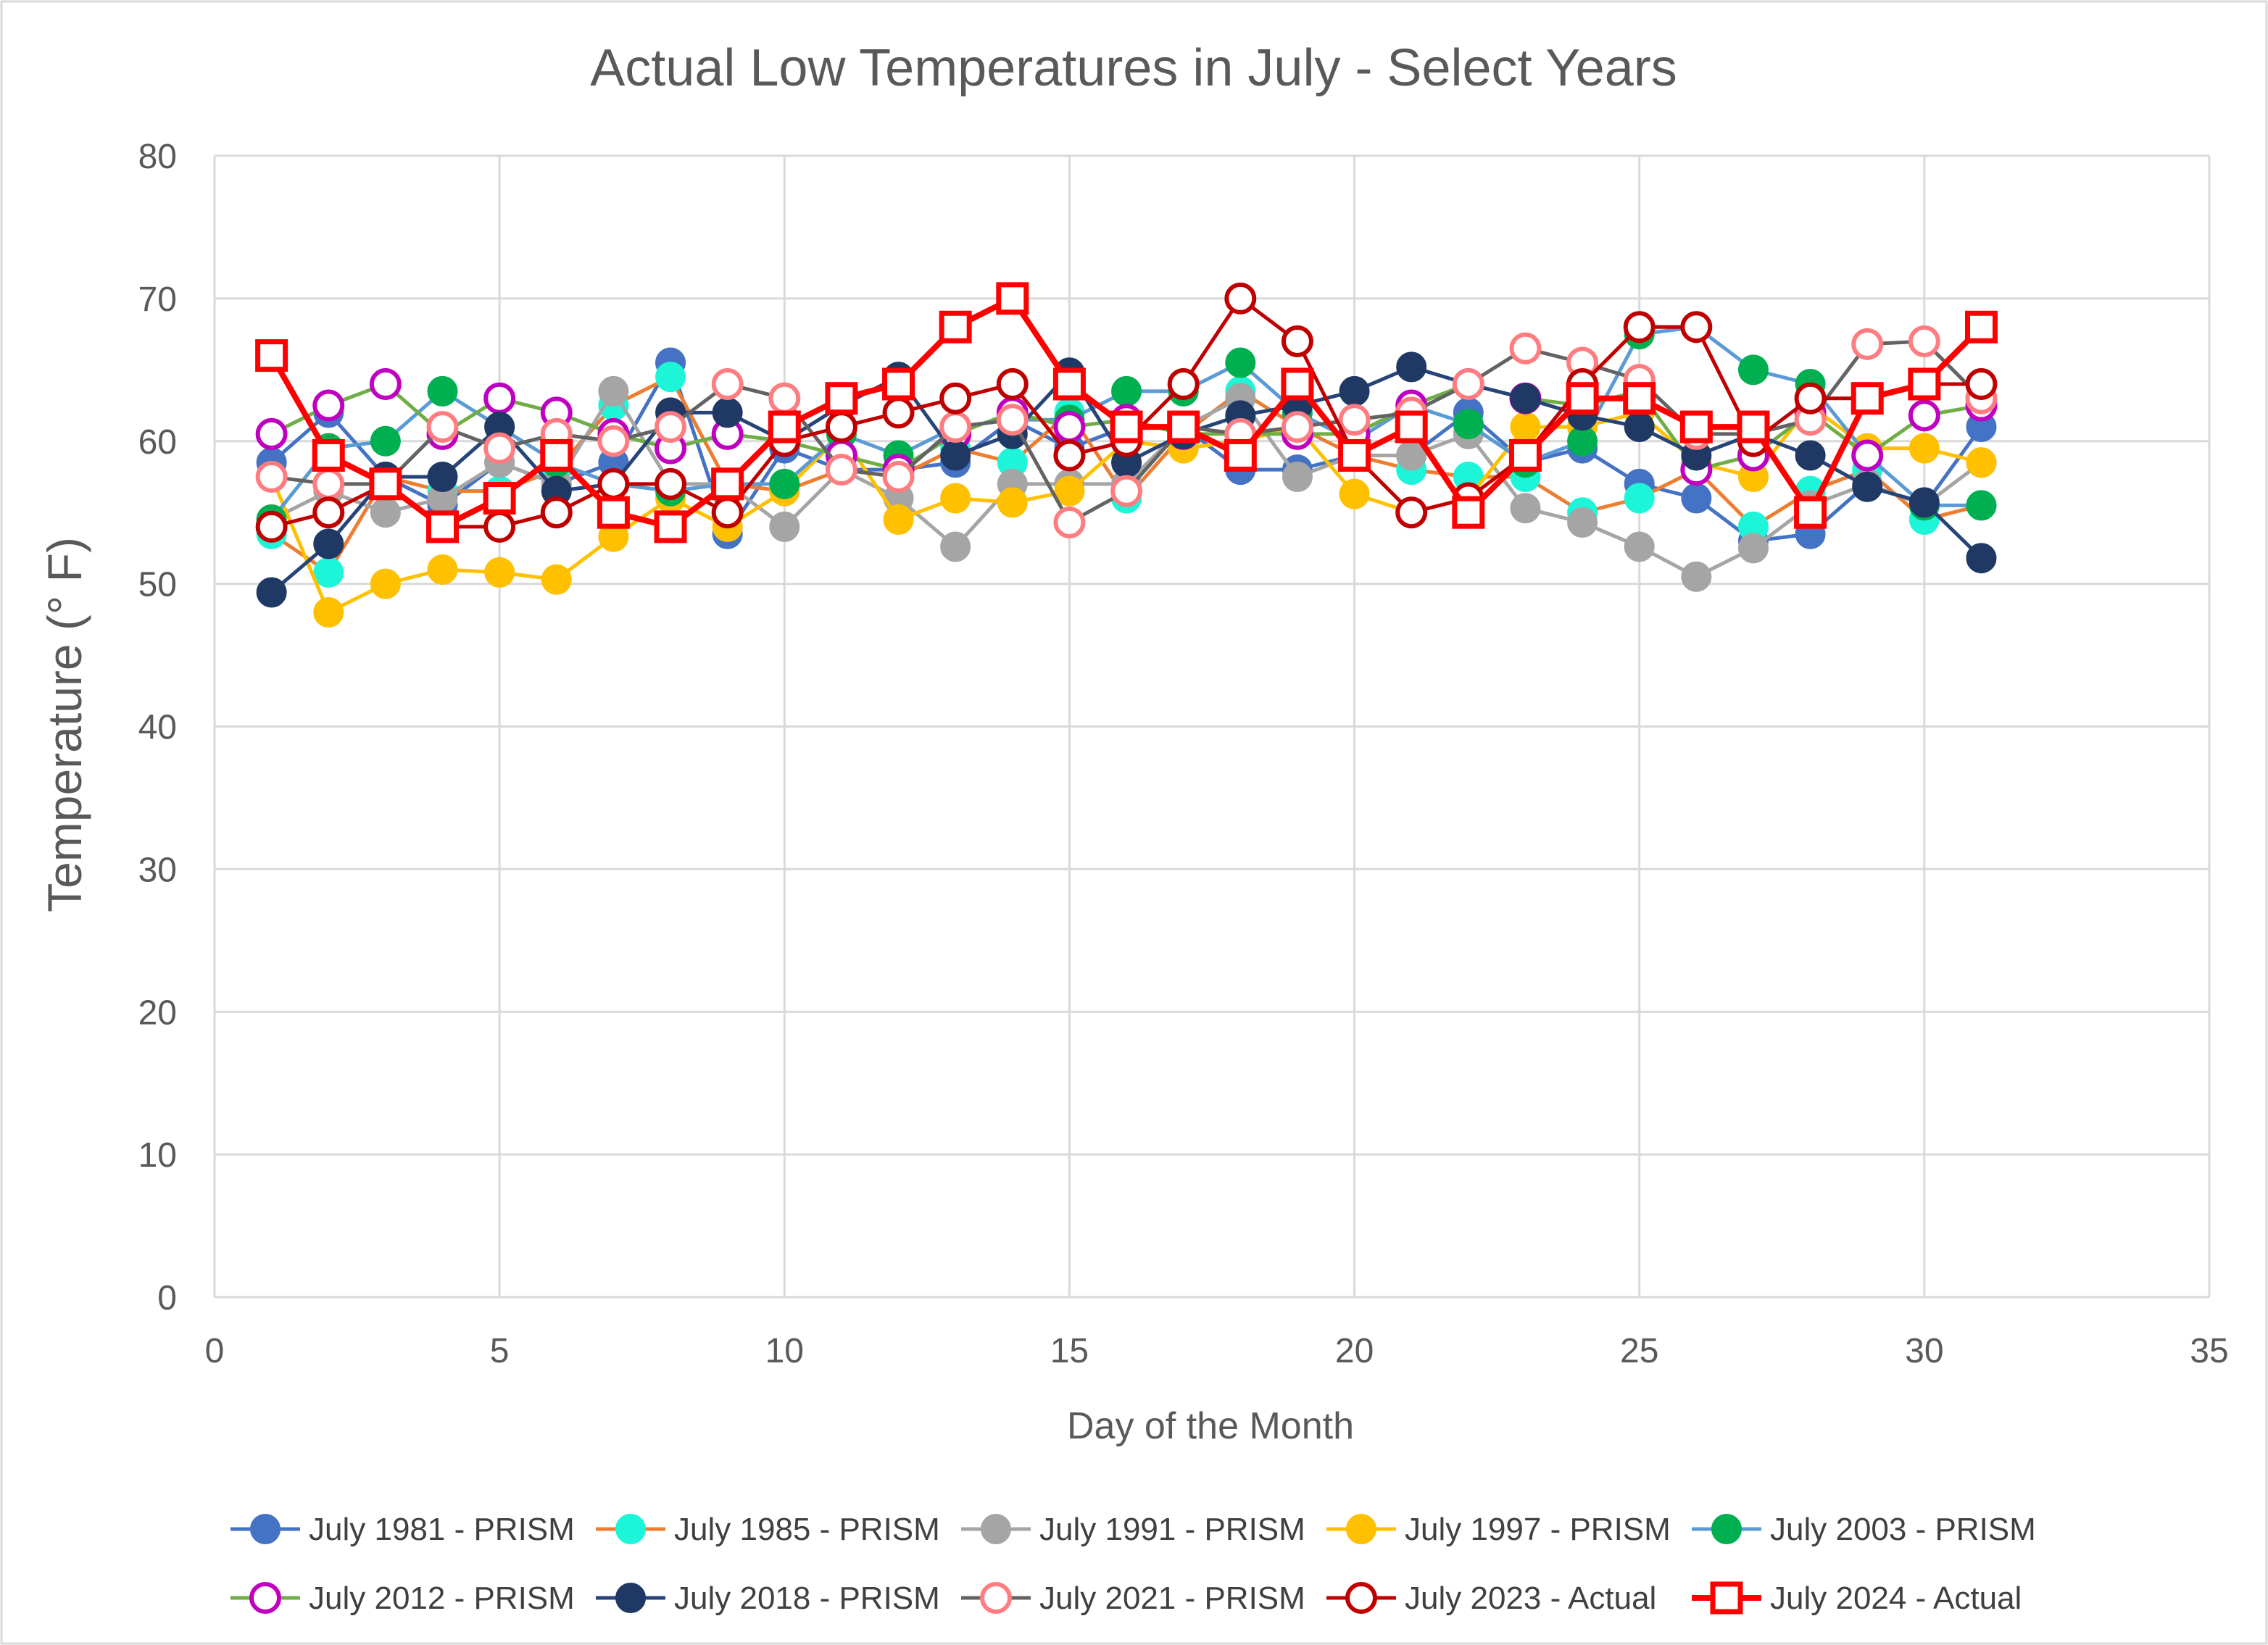  I want to click on legend-item: July 1991 - PRISM, so click(1133, 1530).